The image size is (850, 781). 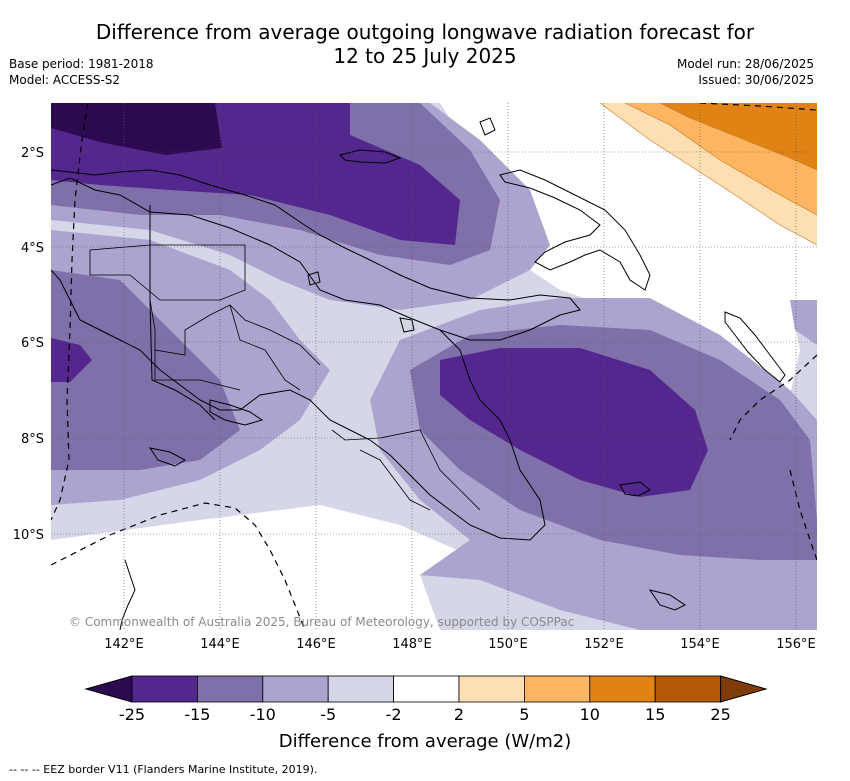 I want to click on lon-label: 142°E, so click(x=124, y=644).